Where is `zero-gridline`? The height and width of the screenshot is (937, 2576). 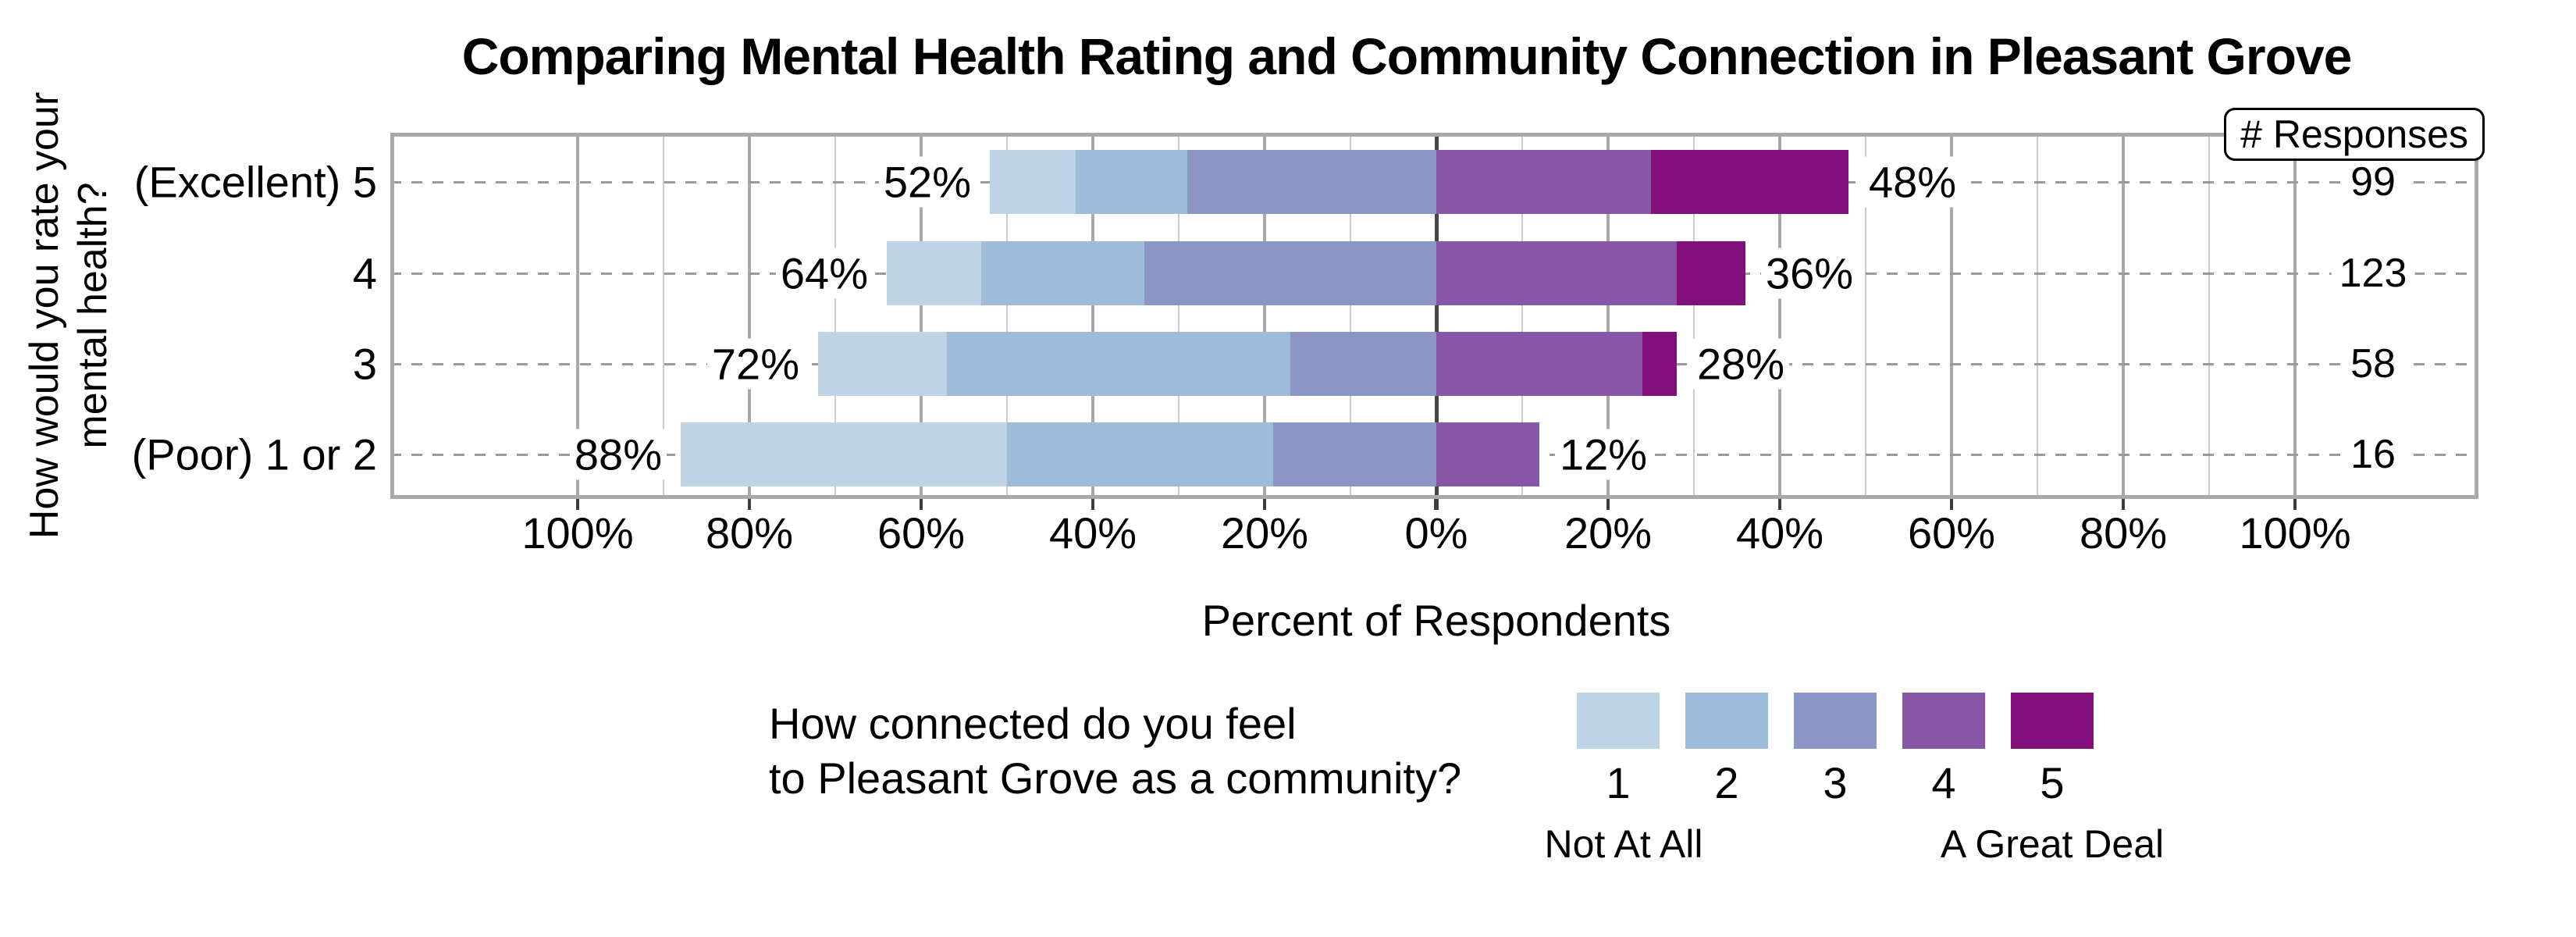 zero-gridline is located at coordinates (1436, 316).